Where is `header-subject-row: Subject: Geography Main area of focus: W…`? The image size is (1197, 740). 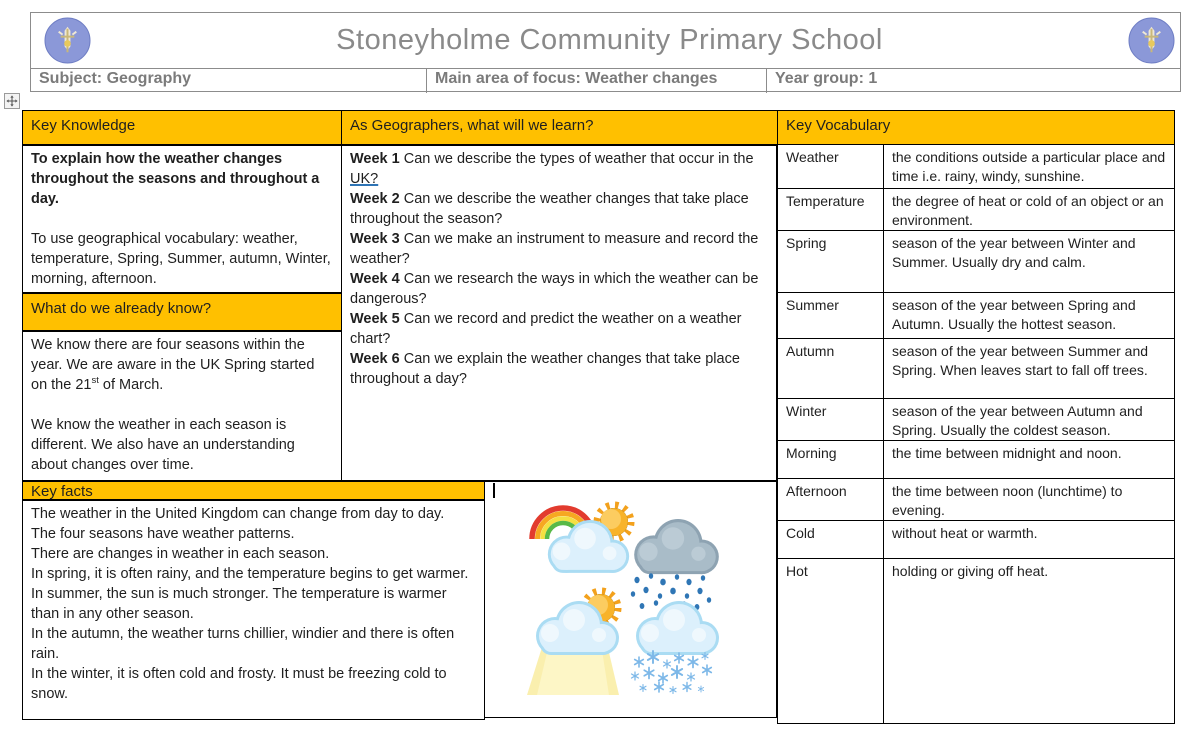 header-subject-row: Subject: Geography Main area of focus: W… is located at coordinates (605, 81).